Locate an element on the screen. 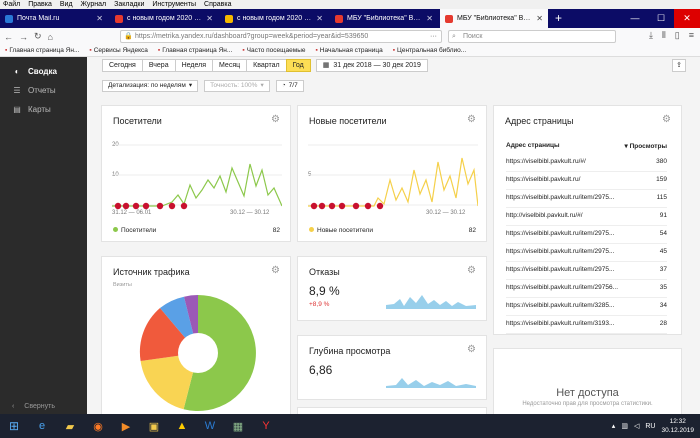  segments-button: ◔ 7/7 is located at coordinates (289, 86).